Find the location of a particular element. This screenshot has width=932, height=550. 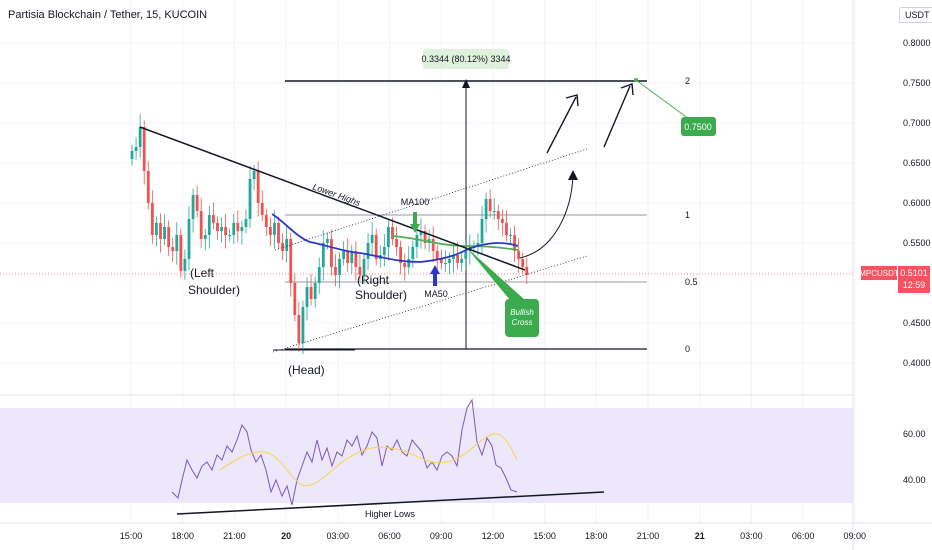

bullish-cross-box is located at coordinates (522, 318).